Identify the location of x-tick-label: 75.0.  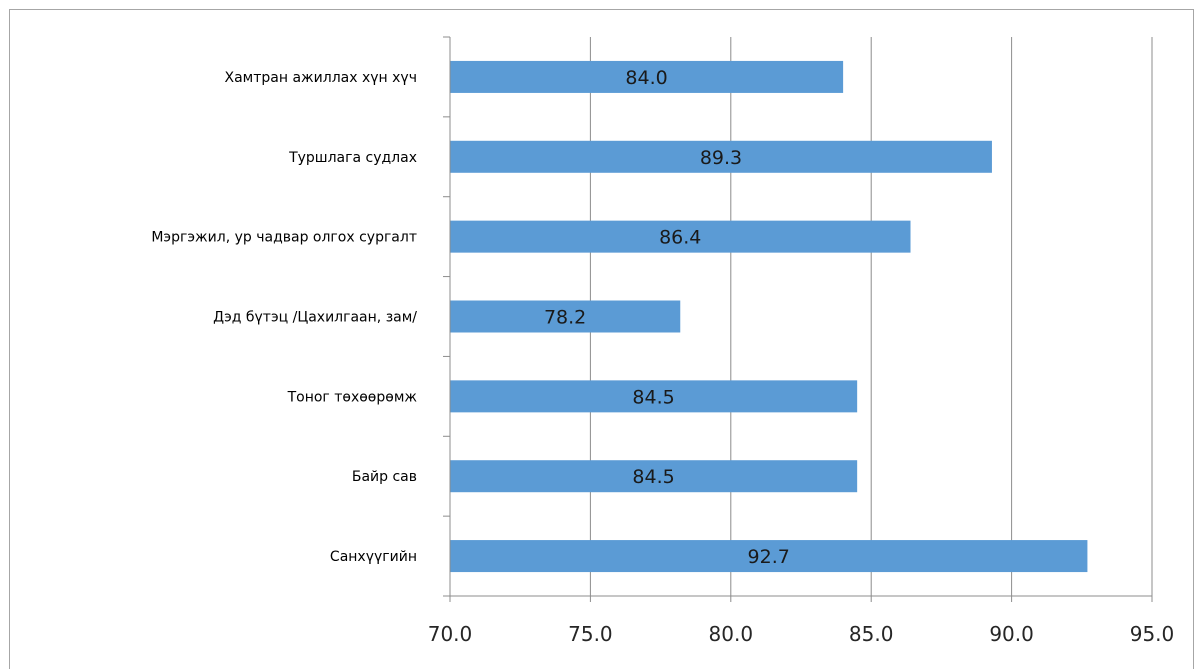
(590, 634).